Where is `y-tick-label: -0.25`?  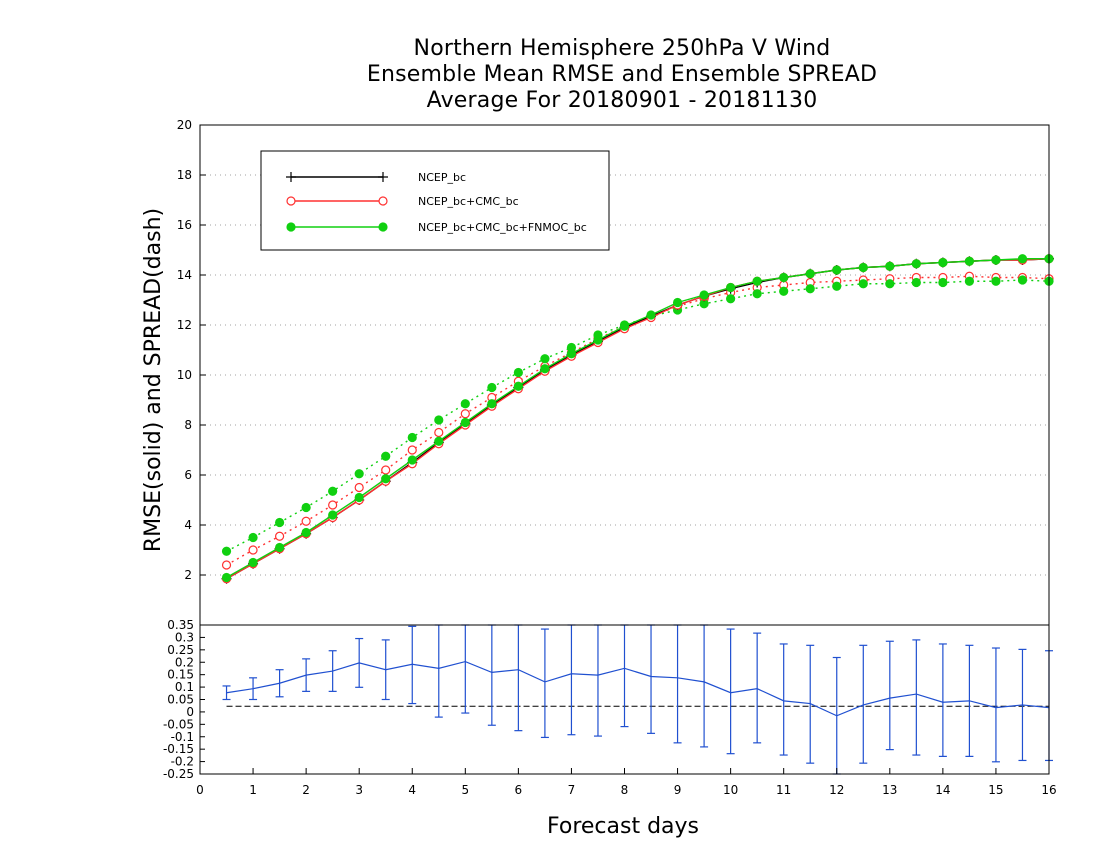 y-tick-label: -0.25 is located at coordinates (178, 774).